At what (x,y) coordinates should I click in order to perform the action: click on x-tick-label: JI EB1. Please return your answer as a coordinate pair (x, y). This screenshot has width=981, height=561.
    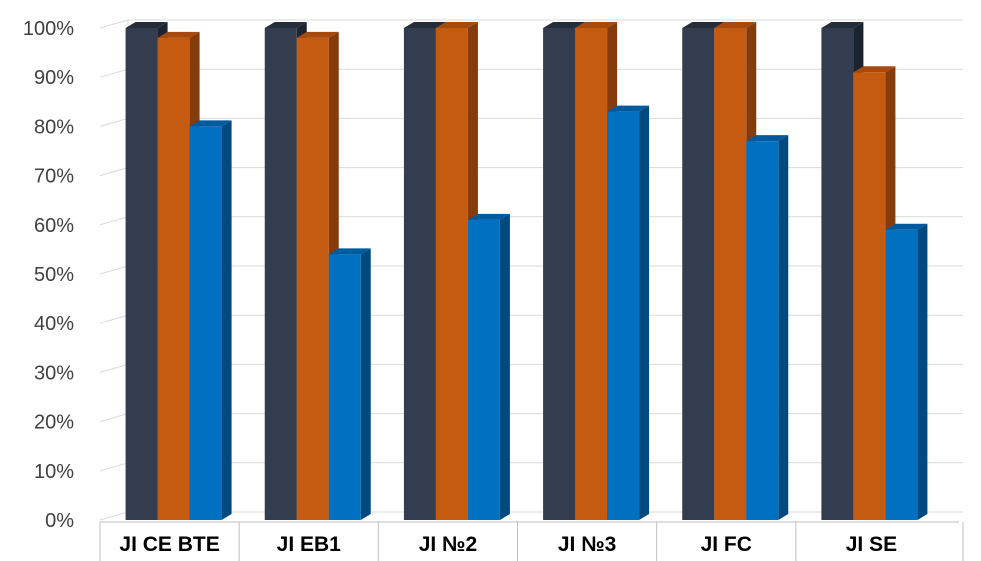
    Looking at the image, I should click on (309, 544).